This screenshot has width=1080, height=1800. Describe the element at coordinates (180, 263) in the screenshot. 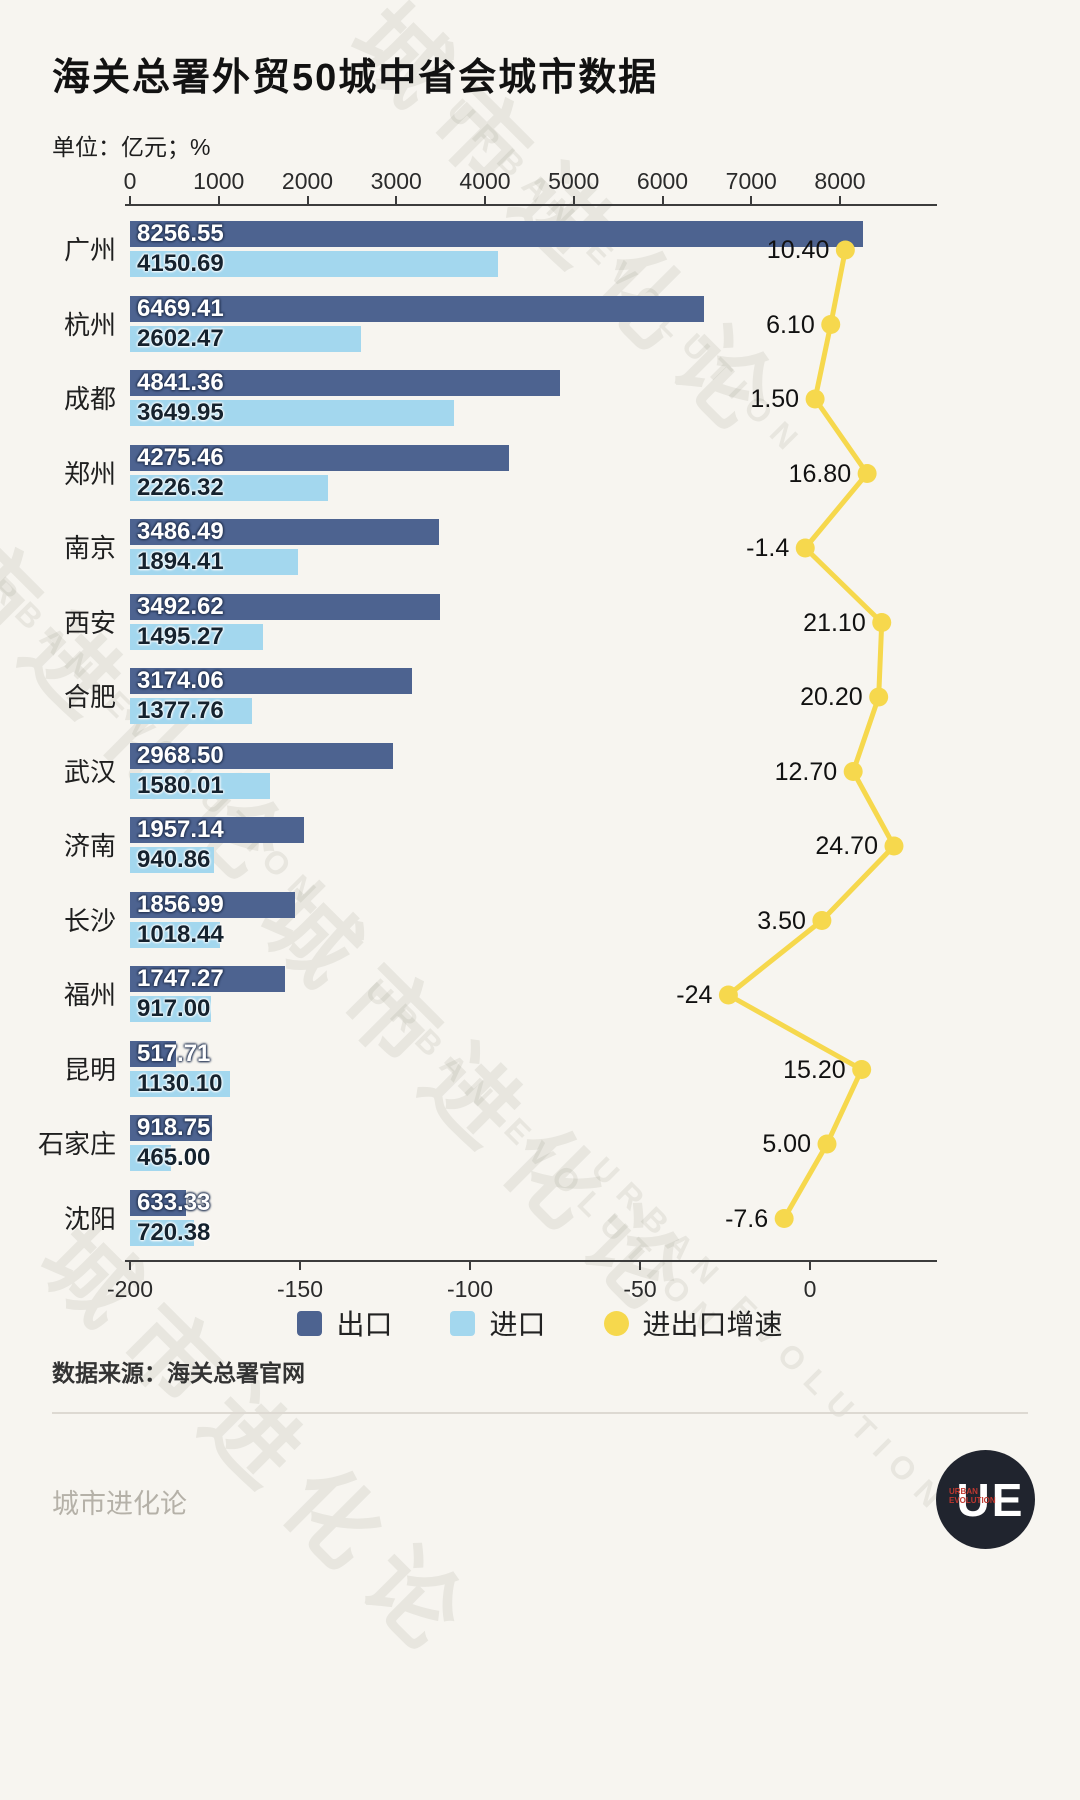

I see `import-value-label: 4150.69` at that location.